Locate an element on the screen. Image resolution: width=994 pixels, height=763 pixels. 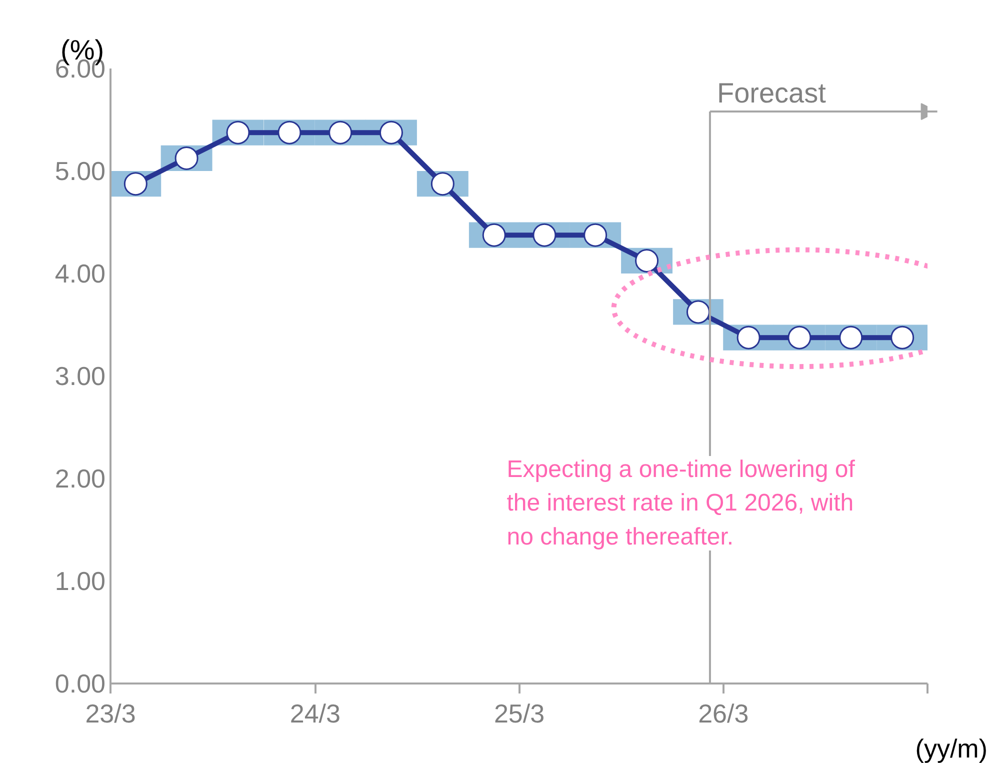
y-tick-label: 5.00 is located at coordinates (80, 171).